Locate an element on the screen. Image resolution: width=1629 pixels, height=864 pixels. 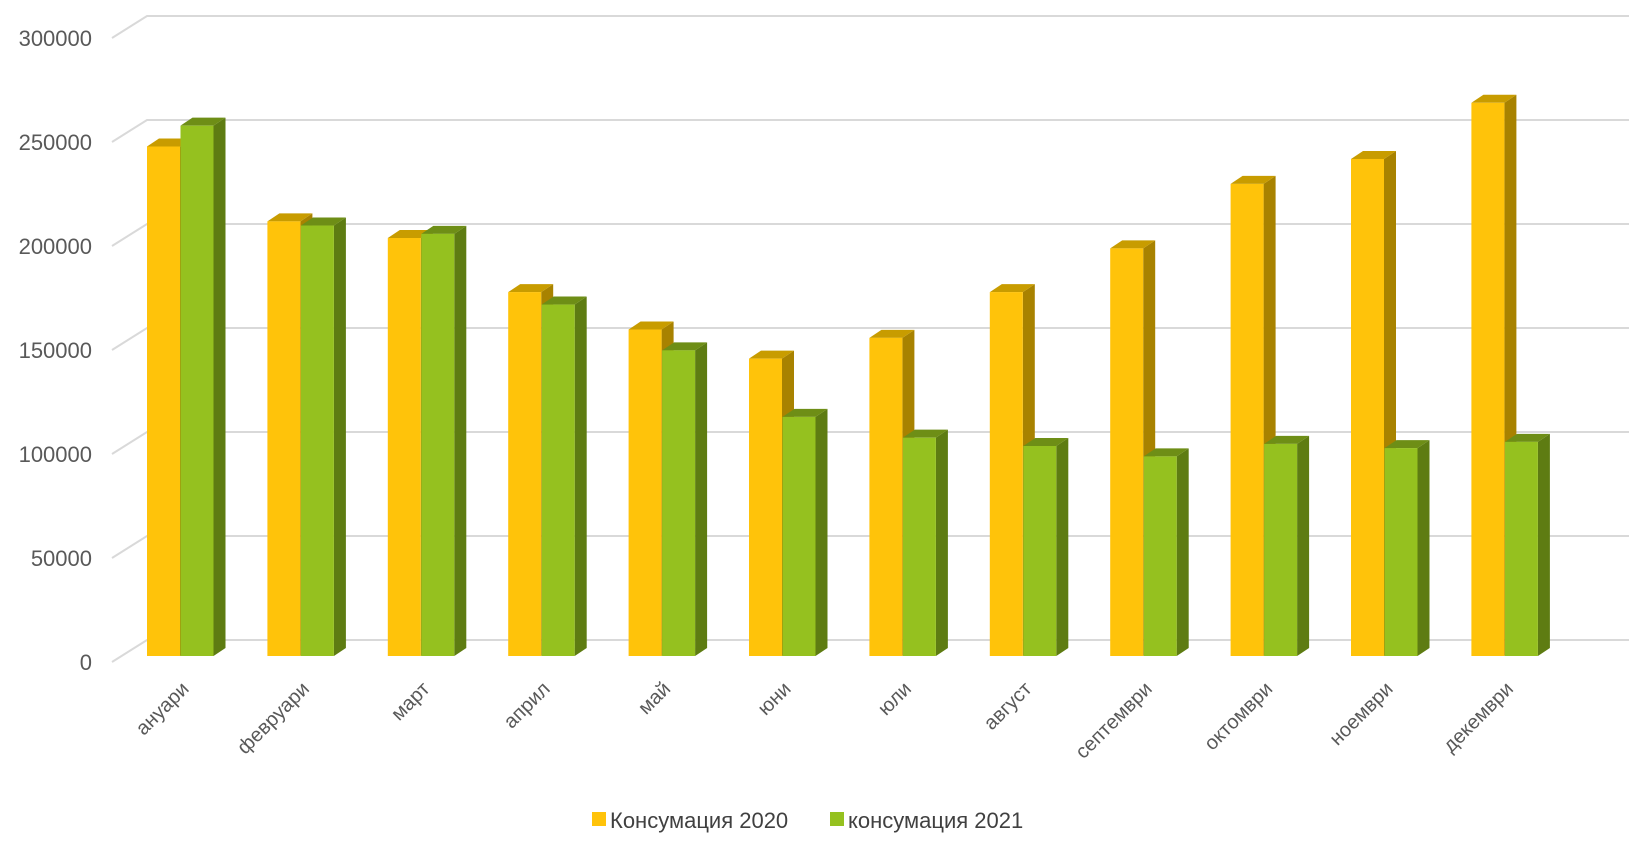
x-tick-label: септември is located at coordinates (1113, 720).